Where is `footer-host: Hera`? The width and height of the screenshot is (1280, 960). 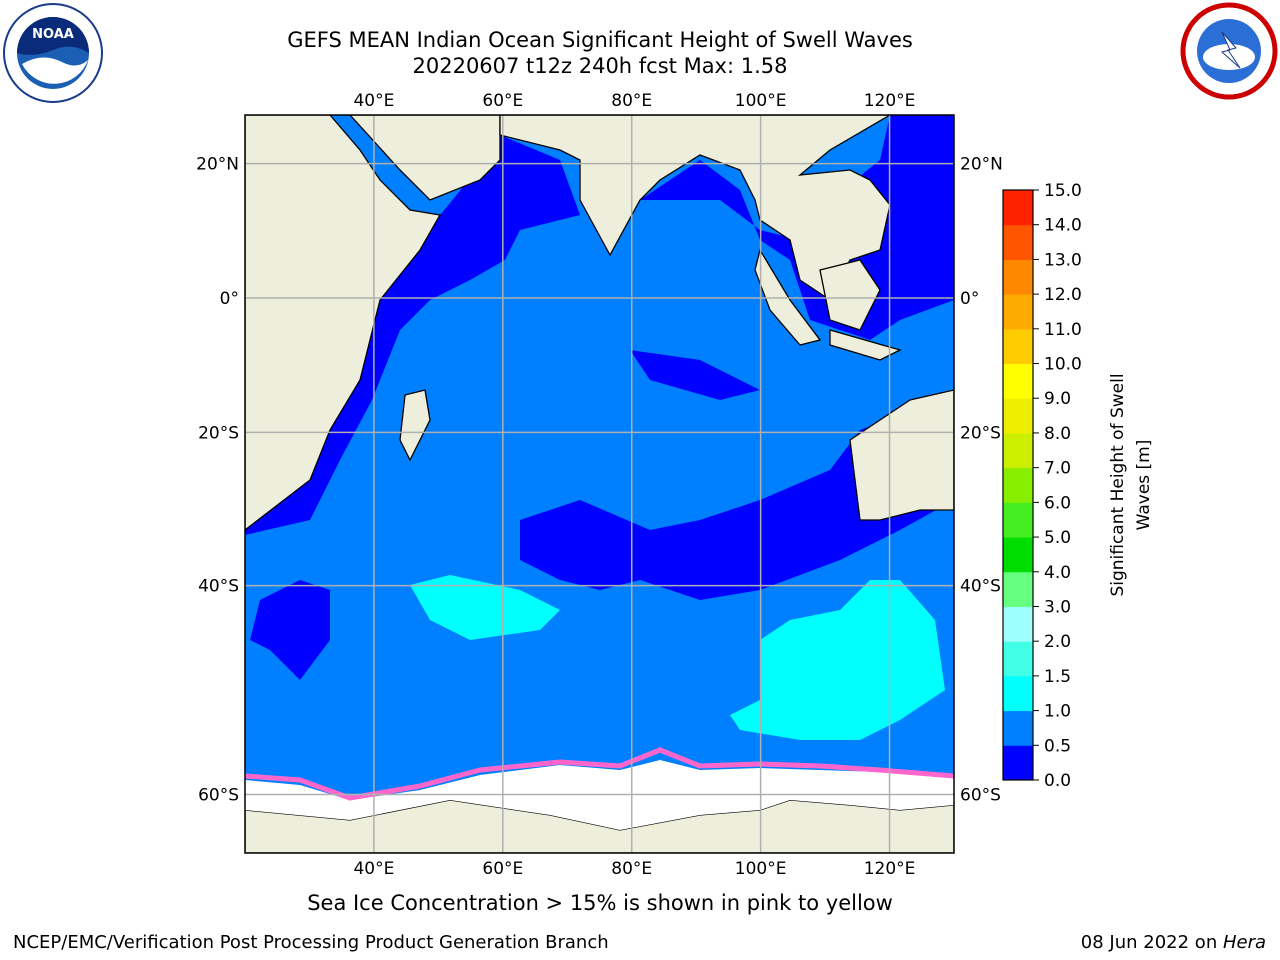 footer-host: Hera is located at coordinates (1244, 942).